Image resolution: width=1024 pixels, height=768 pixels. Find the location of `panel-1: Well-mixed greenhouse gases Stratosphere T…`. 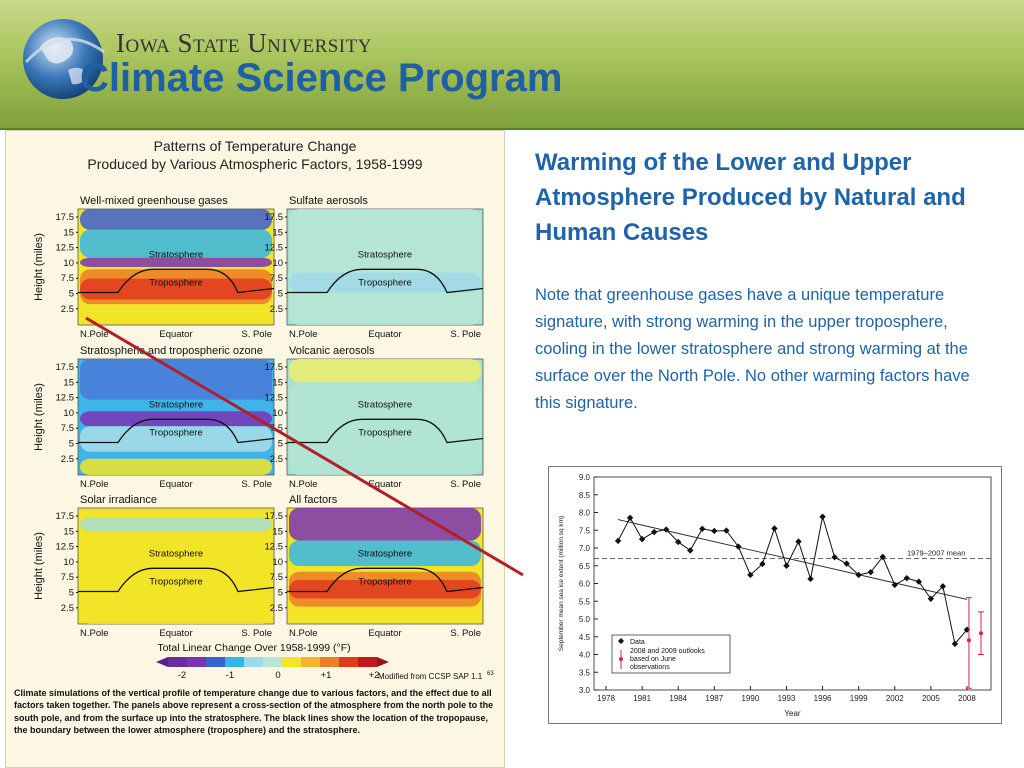

panel-1: Well-mixed greenhouse gases Stratosphere T… is located at coordinates (154, 267).